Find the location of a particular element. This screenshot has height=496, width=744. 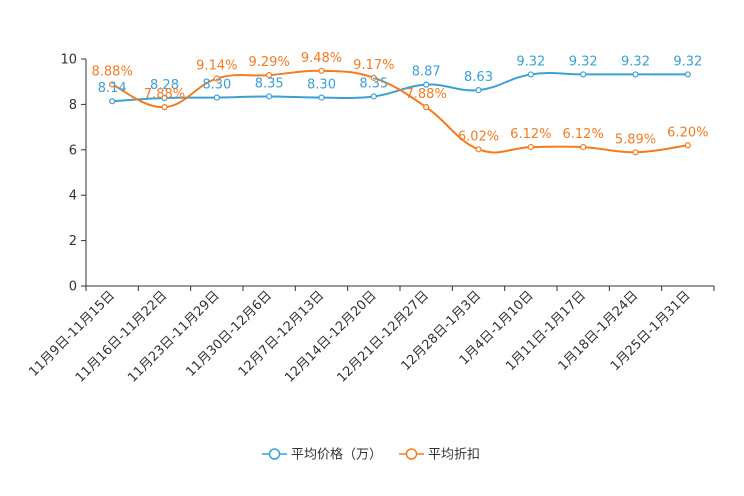

data-label: 5.89% is located at coordinates (635, 139).